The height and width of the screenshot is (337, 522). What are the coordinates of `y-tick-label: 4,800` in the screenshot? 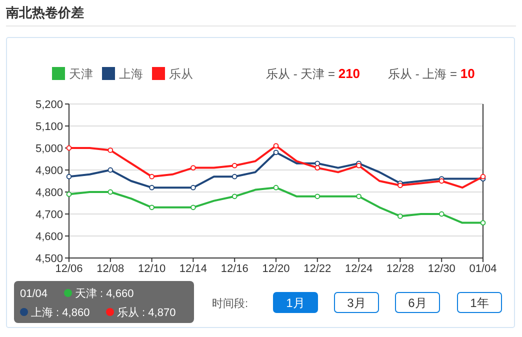 It's located at (49, 193).